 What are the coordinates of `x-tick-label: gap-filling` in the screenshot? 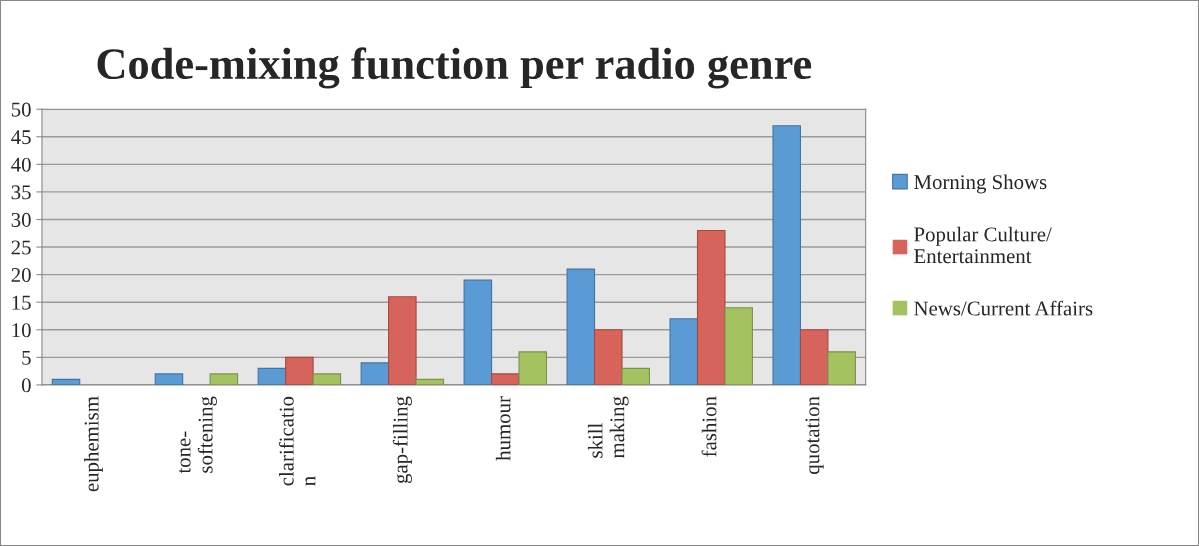 It's located at (402, 440).